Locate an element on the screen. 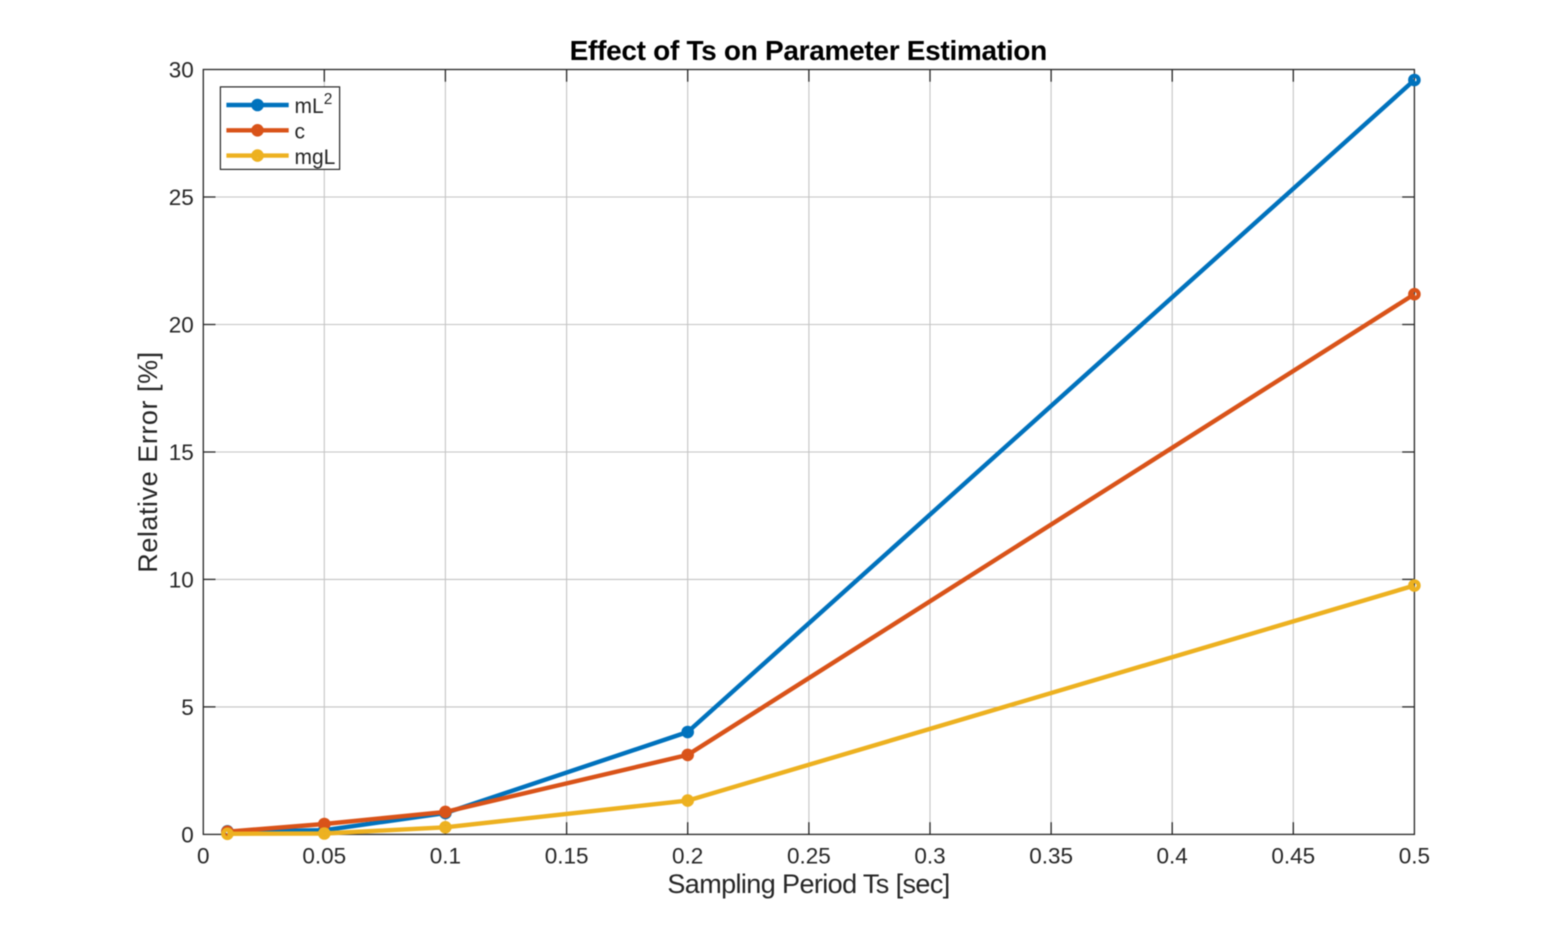 This screenshot has height=938, width=1563. svg-text: 0.4 is located at coordinates (1172, 855).